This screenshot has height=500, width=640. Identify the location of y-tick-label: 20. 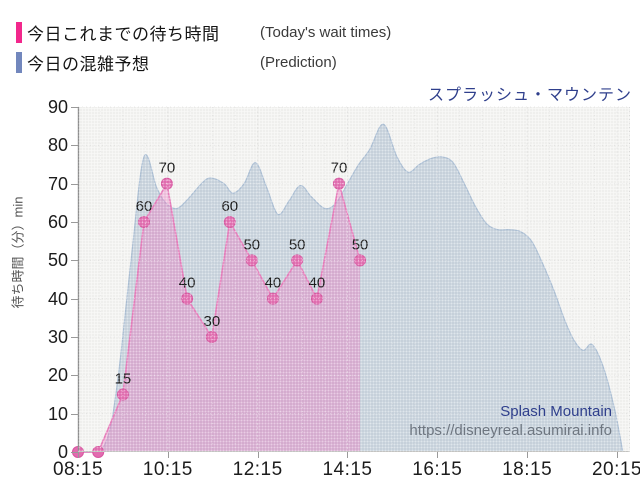
(57, 375).